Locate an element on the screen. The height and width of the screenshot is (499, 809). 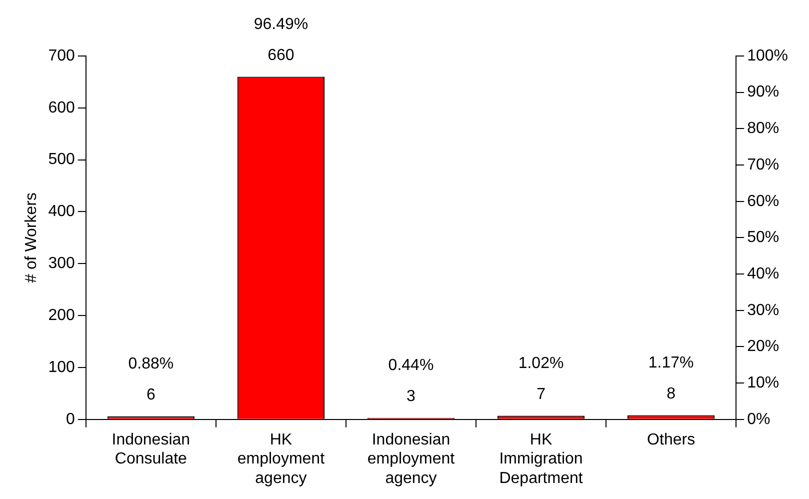
annotation: 0.44% is located at coordinates (411, 365).